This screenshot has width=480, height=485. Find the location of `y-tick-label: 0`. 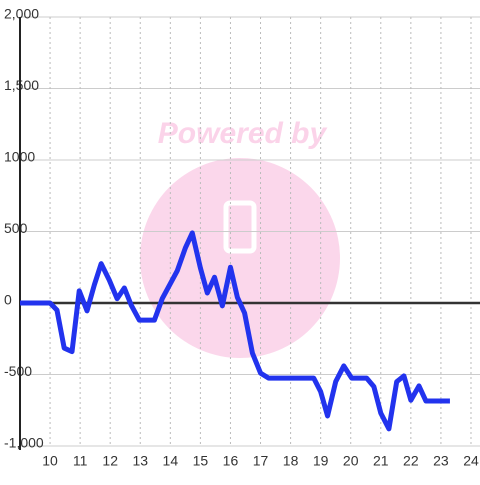

y-tick-label: 0 is located at coordinates (8, 300).